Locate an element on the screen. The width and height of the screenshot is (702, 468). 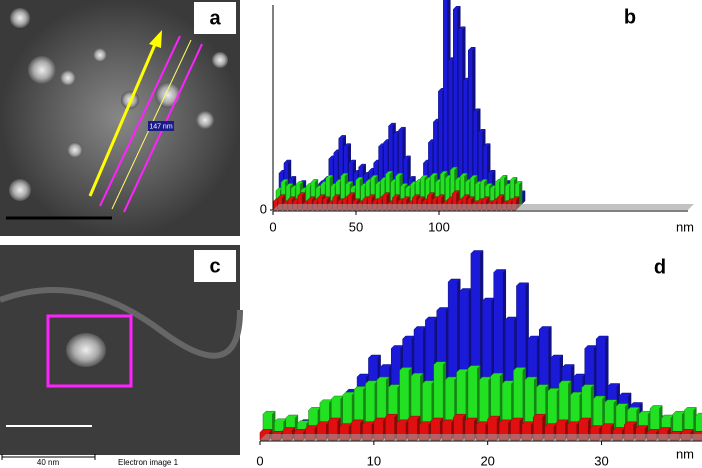
caption: Electron image 1 is located at coordinates (148, 462).